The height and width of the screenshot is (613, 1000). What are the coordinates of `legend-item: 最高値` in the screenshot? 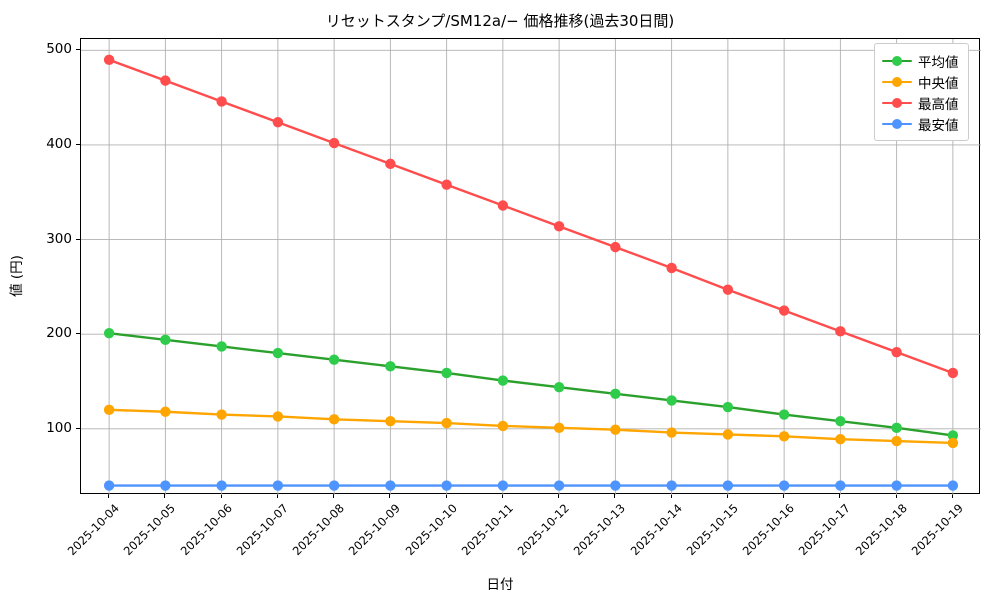 It's located at (920, 102).